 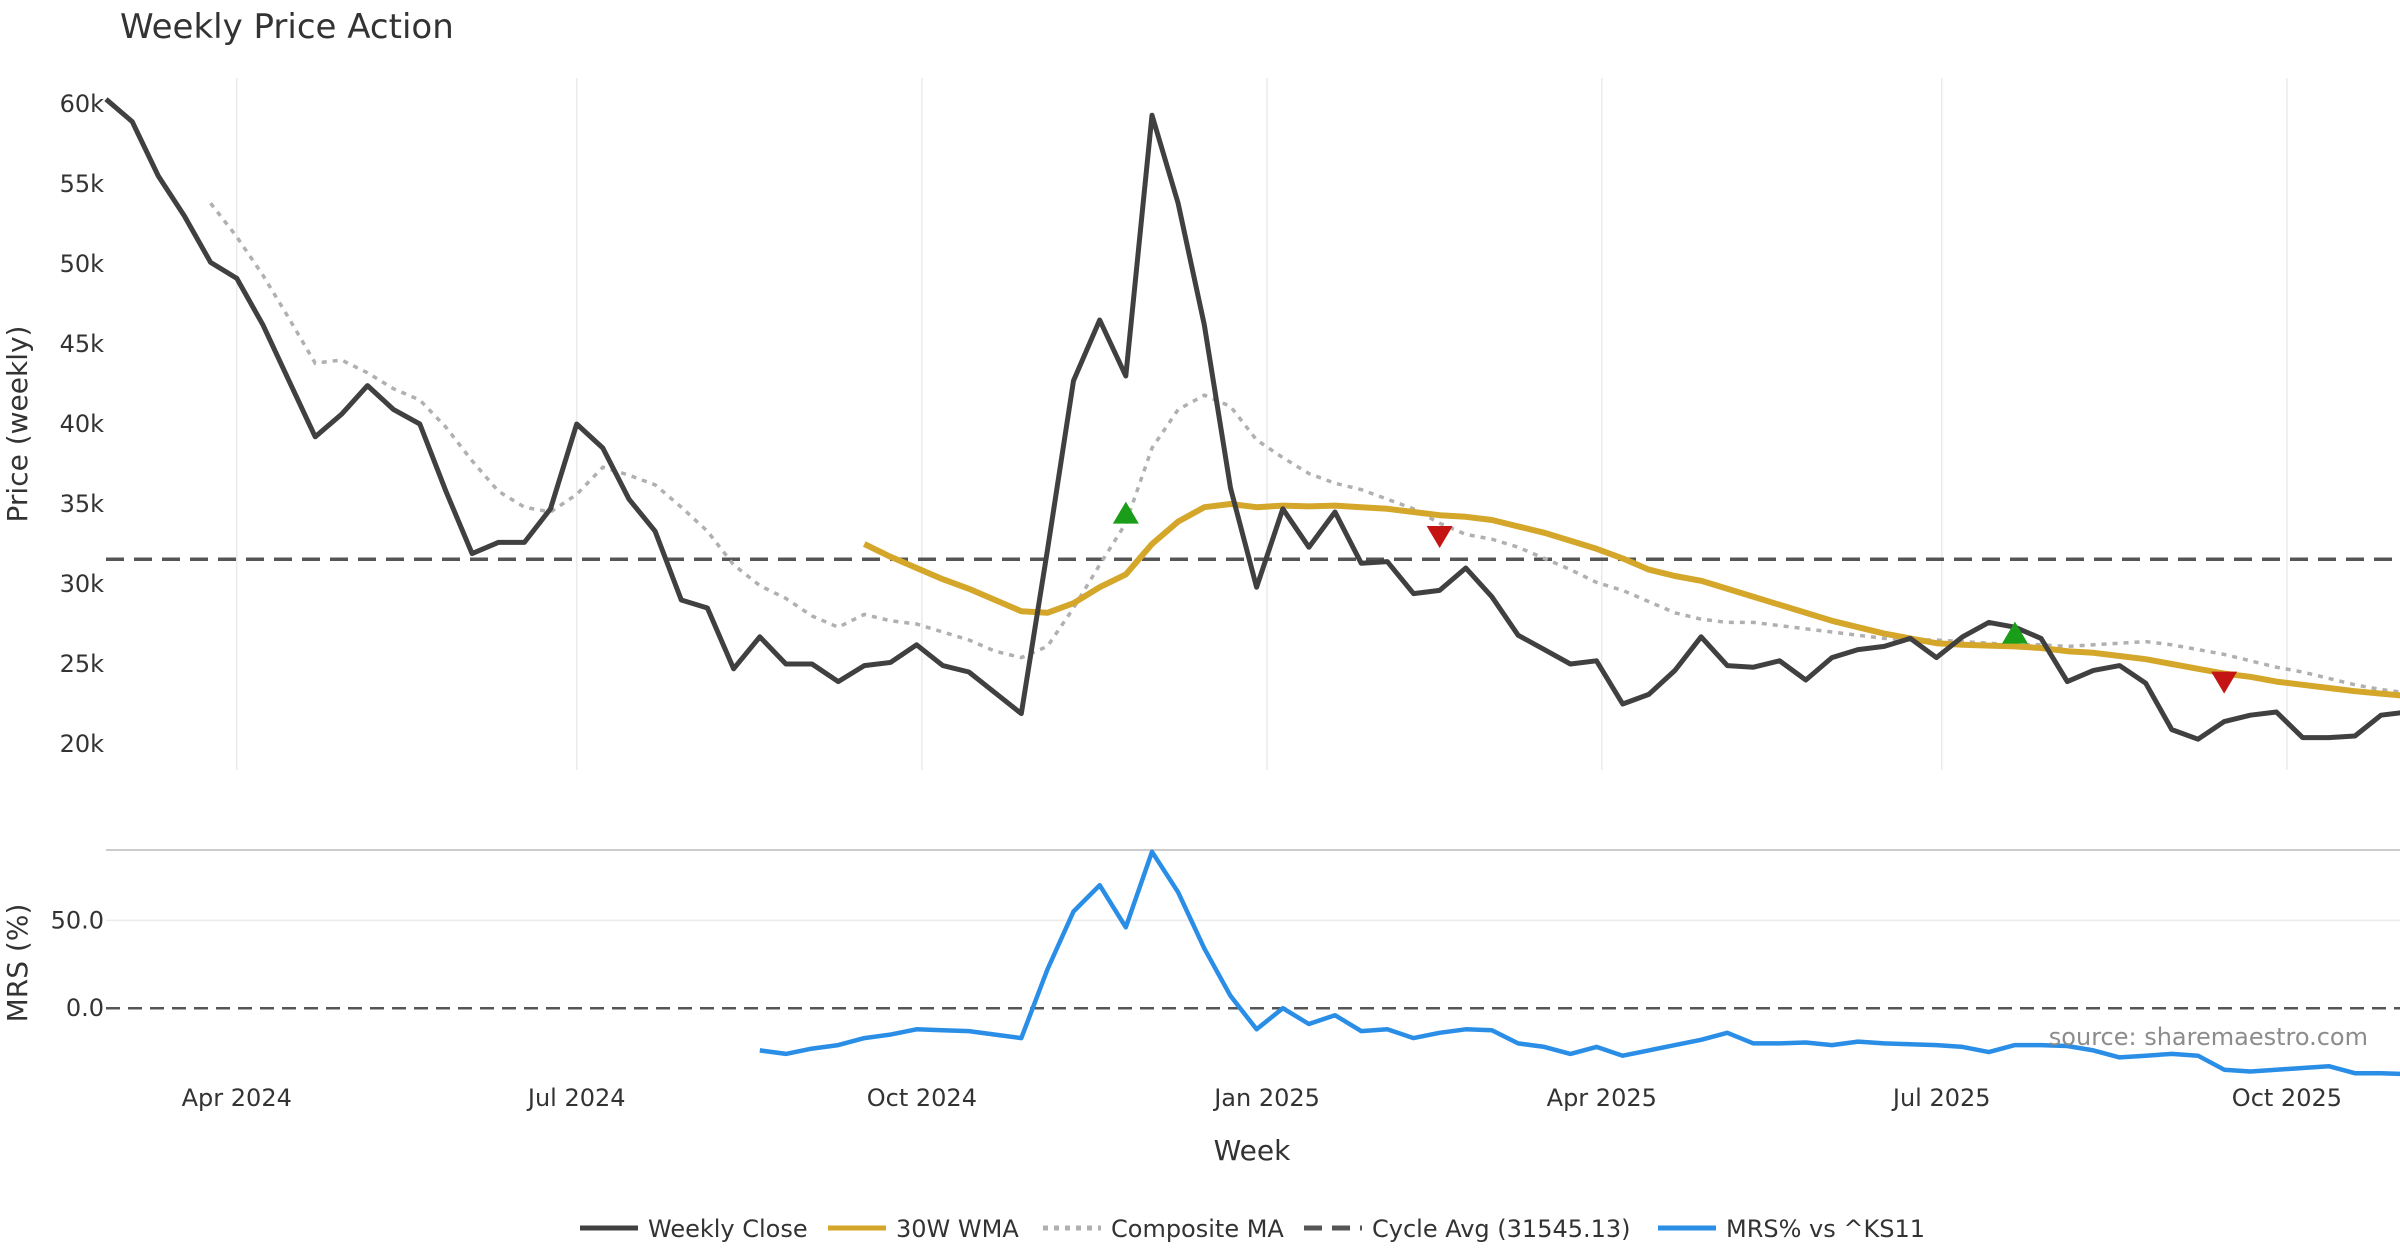 What do you see at coordinates (728, 1229) in the screenshot?
I see `legend-label-weekly-close: Weekly Close` at bounding box center [728, 1229].